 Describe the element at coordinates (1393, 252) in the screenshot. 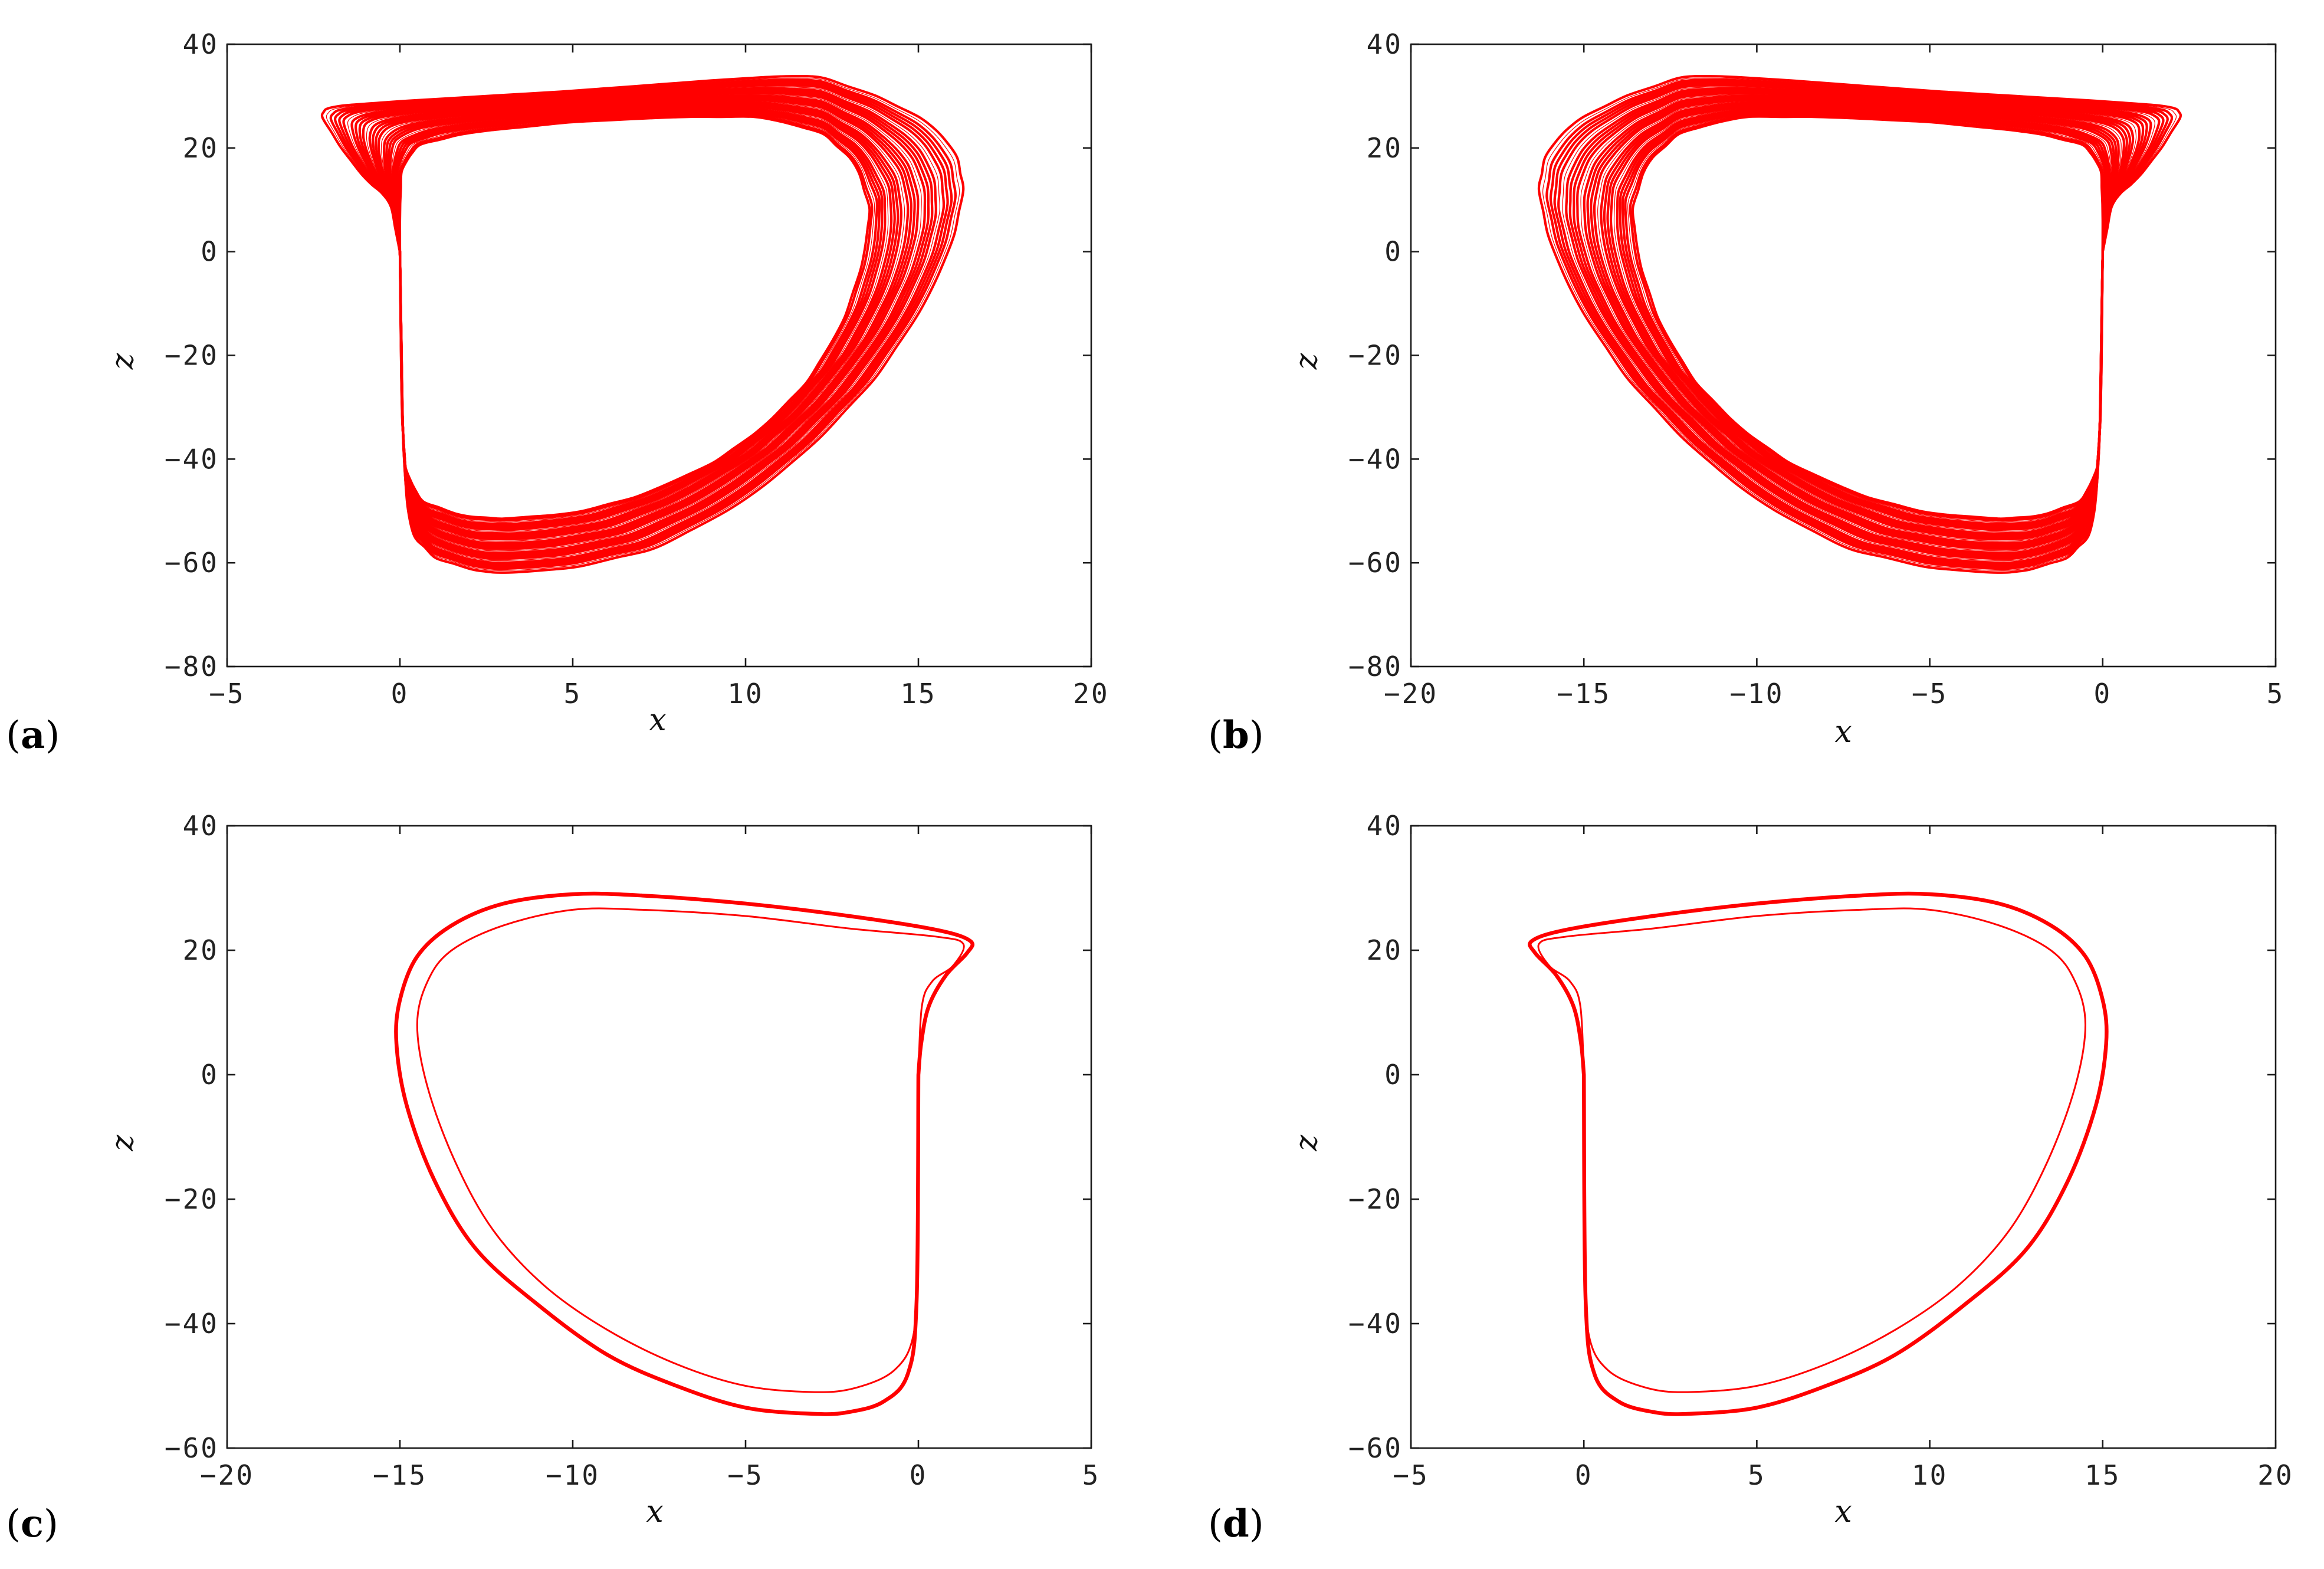

I see `y-tick-label: 0` at that location.